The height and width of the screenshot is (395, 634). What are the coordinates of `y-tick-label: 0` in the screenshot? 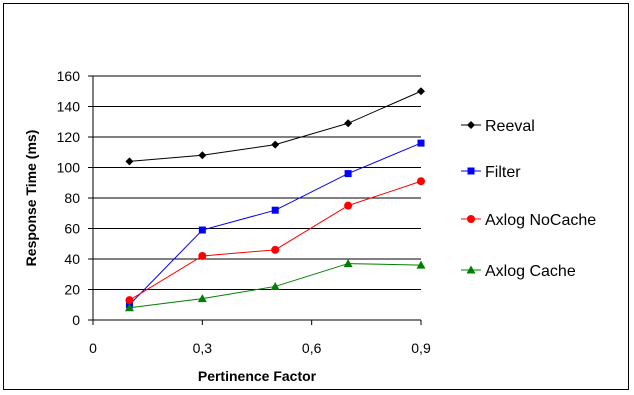 It's located at (76, 320).